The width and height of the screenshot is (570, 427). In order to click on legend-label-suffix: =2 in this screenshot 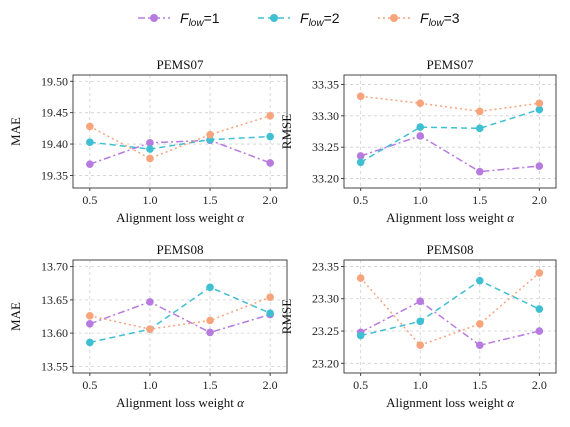, I will do `click(332, 18)`.